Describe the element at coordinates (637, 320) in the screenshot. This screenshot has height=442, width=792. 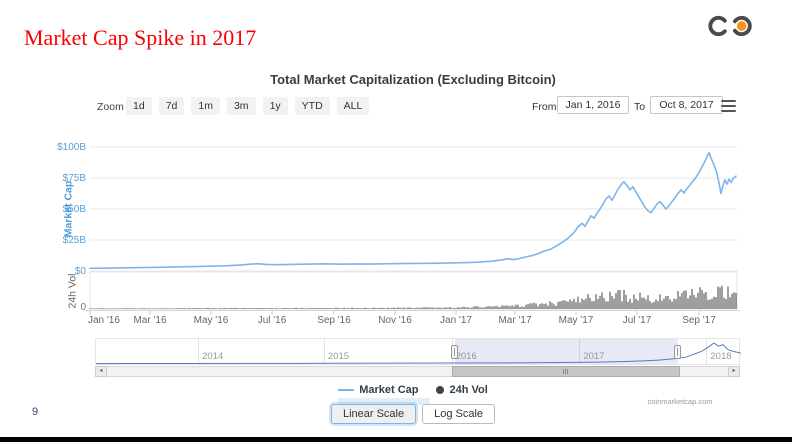
I see `x-axis-label: Jul '17` at that location.